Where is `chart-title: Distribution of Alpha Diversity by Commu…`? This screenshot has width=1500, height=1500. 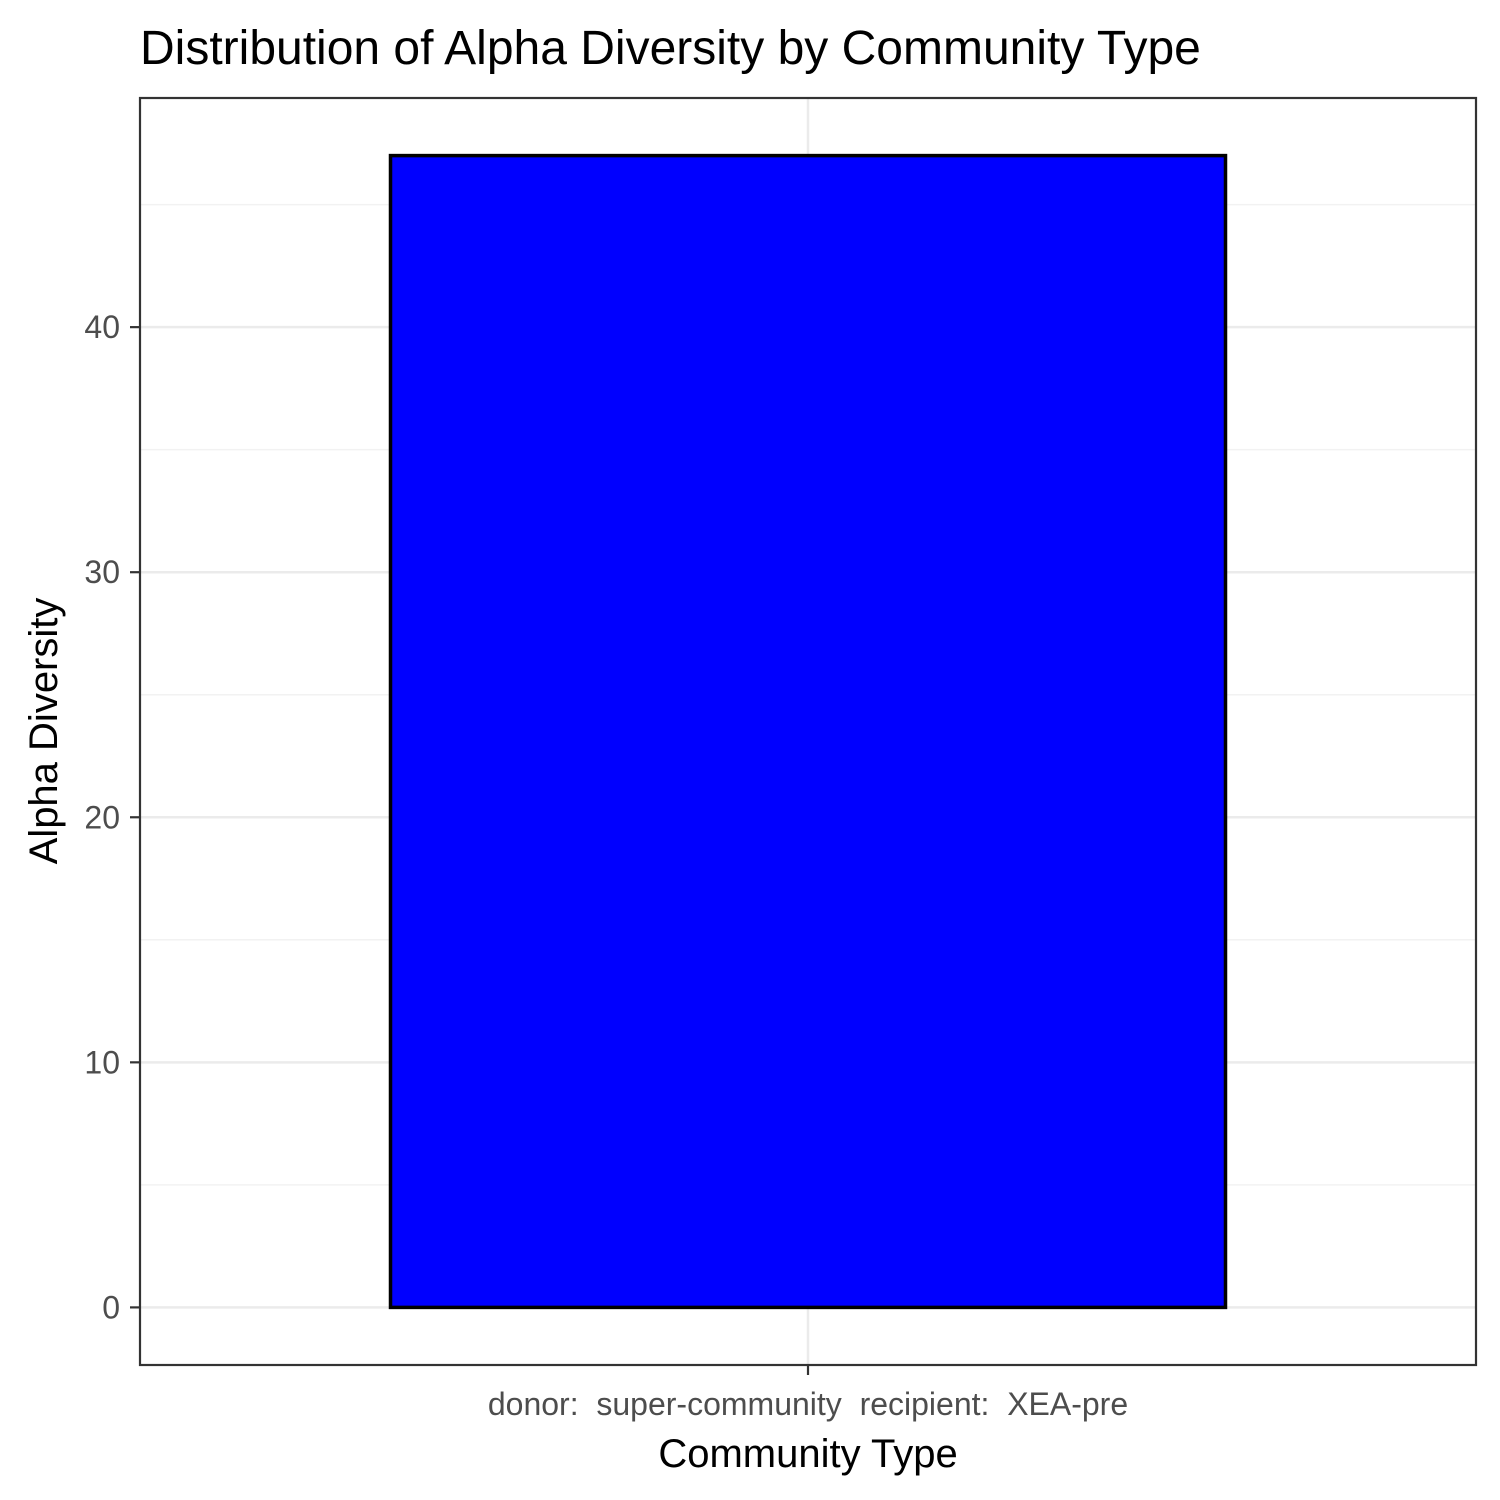
chart-title: Distribution of Alpha Diversity by Commu… is located at coordinates (670, 48).